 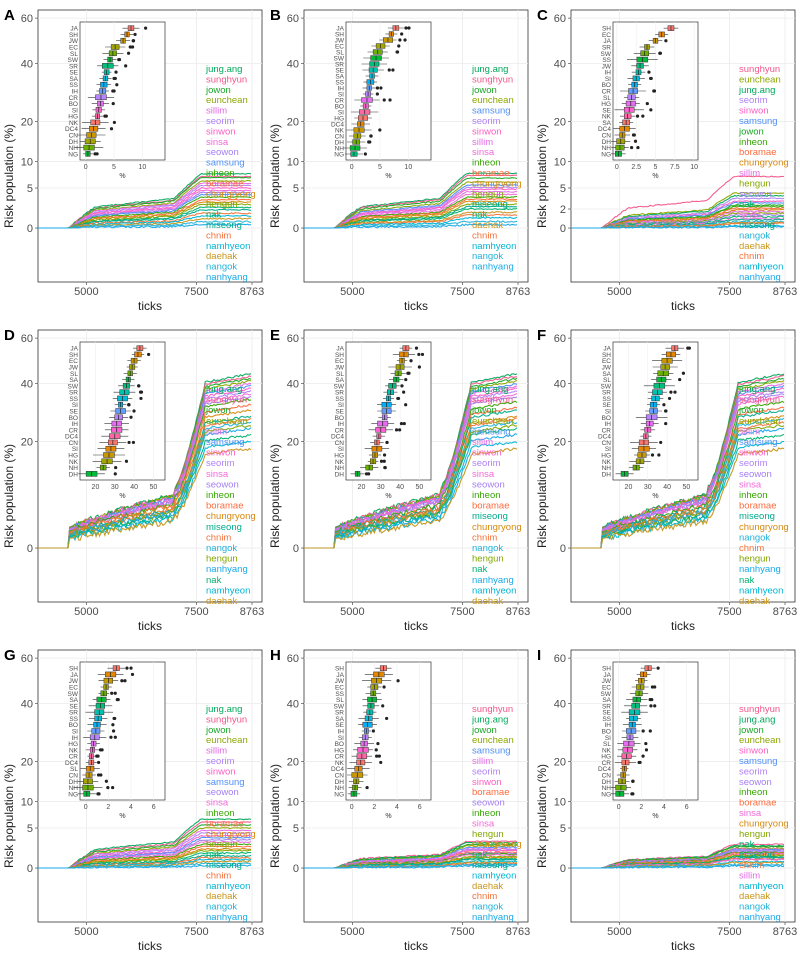 I want to click on inset-x-tick-label: 10, so click(x=142, y=167).